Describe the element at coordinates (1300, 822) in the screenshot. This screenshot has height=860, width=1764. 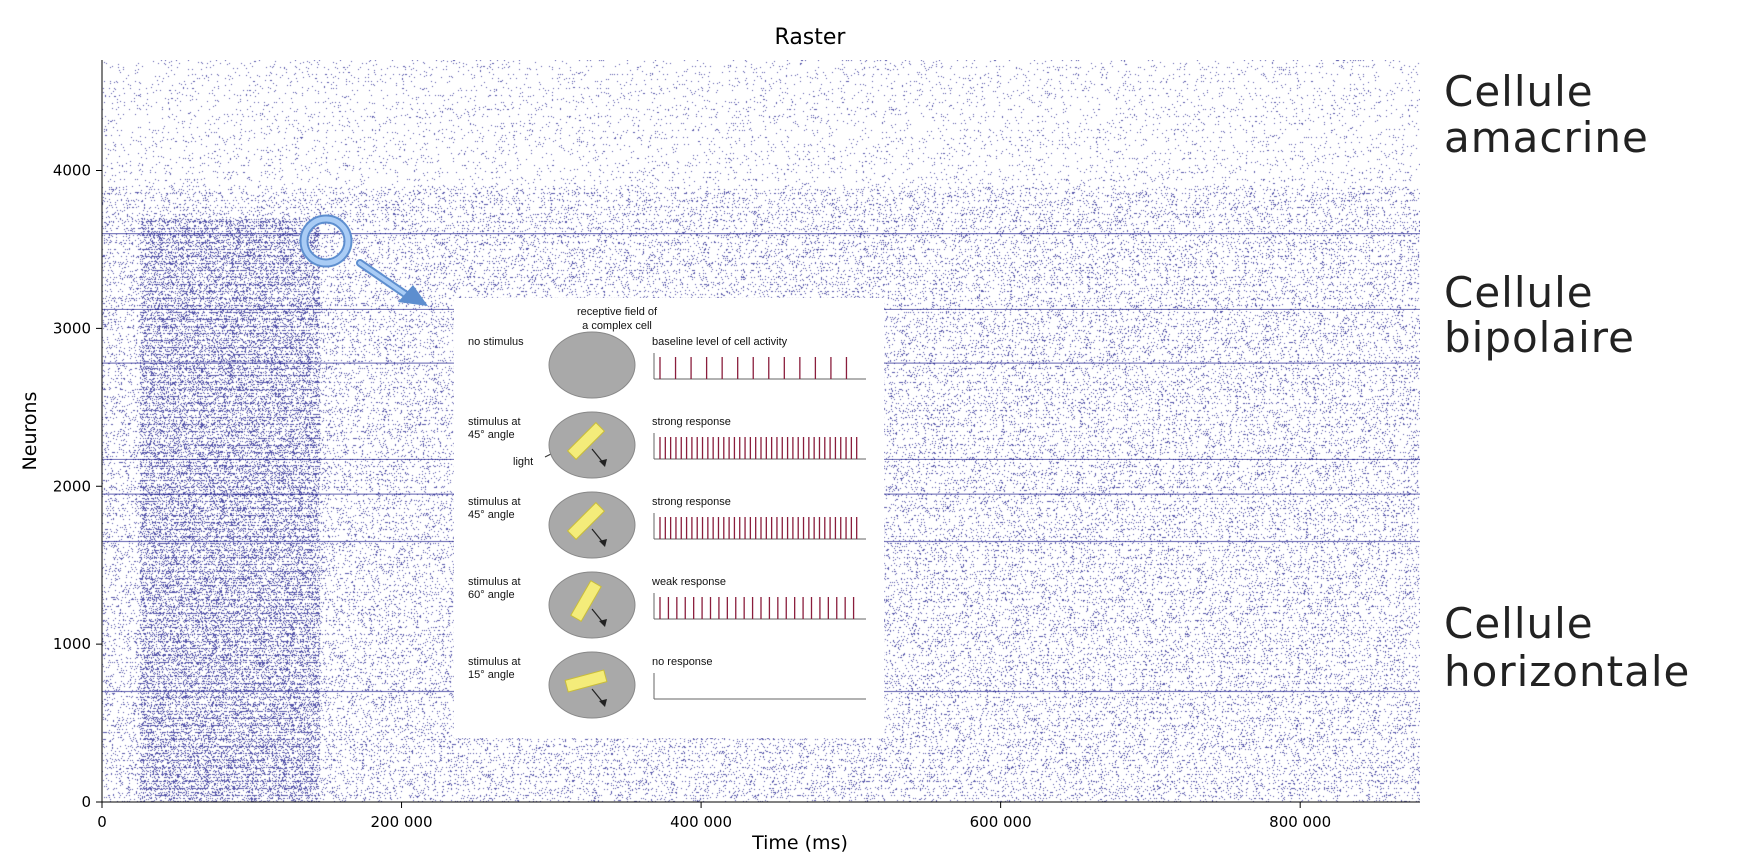
I see `x-tick-label: 800 000` at that location.